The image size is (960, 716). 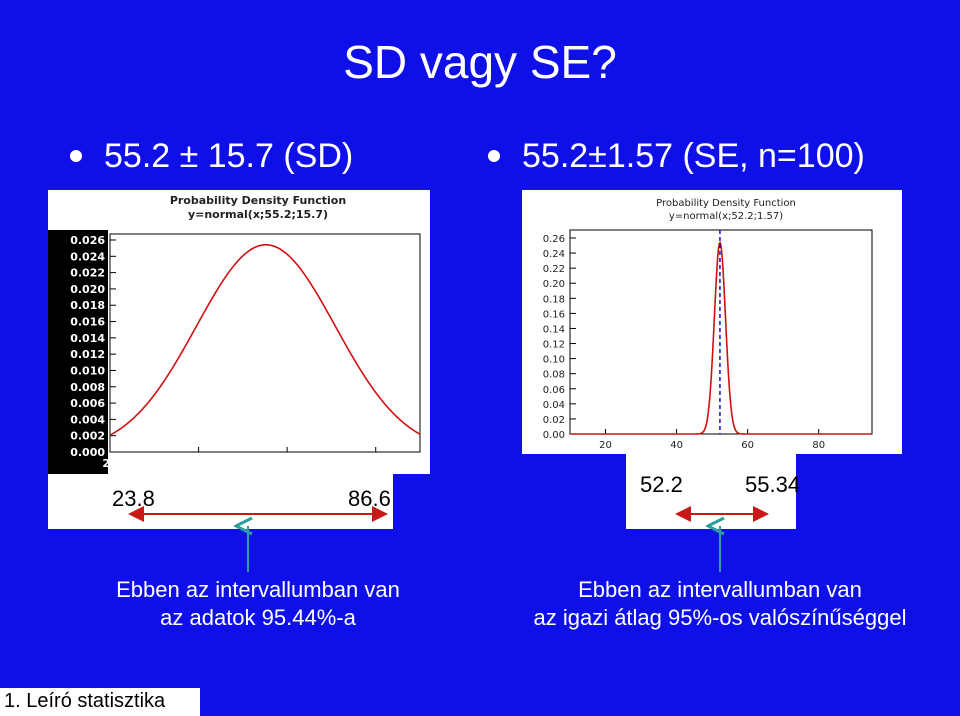 What do you see at coordinates (661, 484) in the screenshot?
I see `se-range-low: 52.2` at bounding box center [661, 484].